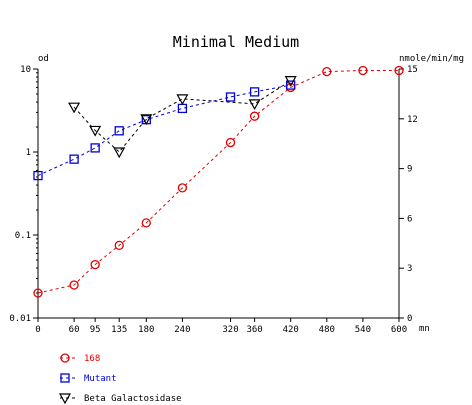  Describe the element at coordinates (80, 358) in the screenshot. I see `legend-item-168: 168` at that location.